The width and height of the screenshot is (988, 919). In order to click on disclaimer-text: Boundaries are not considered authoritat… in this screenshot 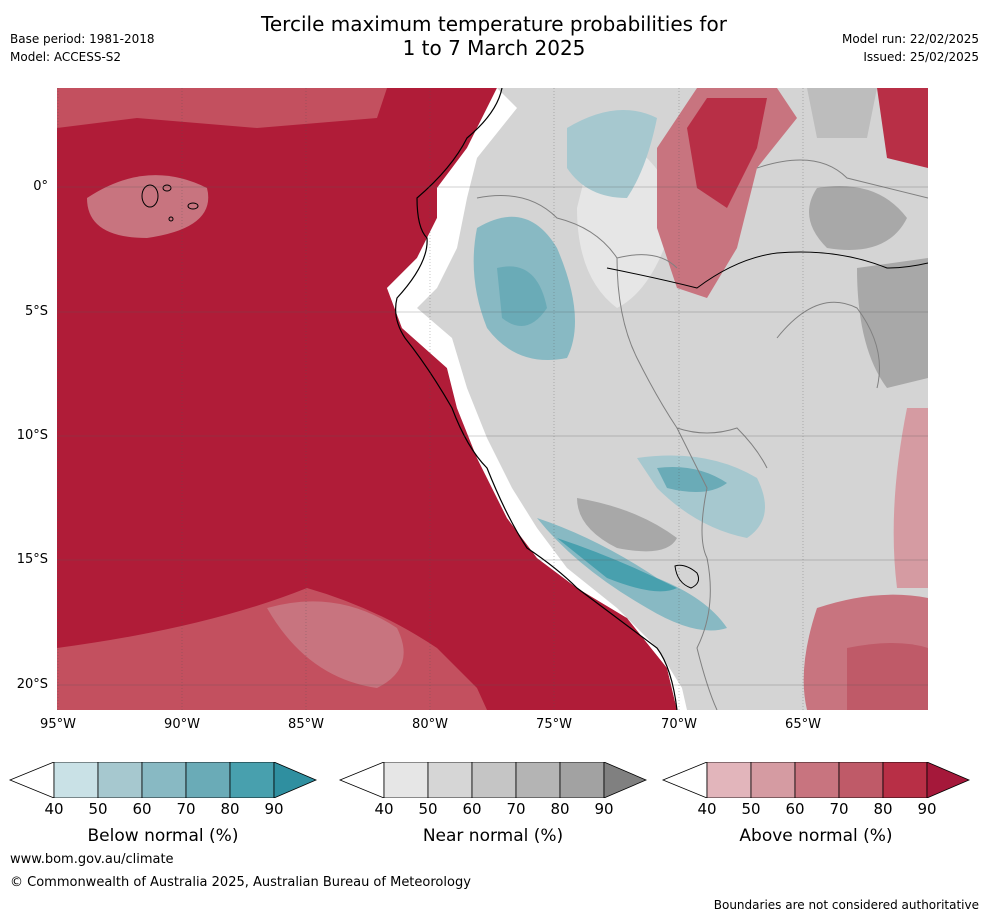, I will do `click(846, 905)`.